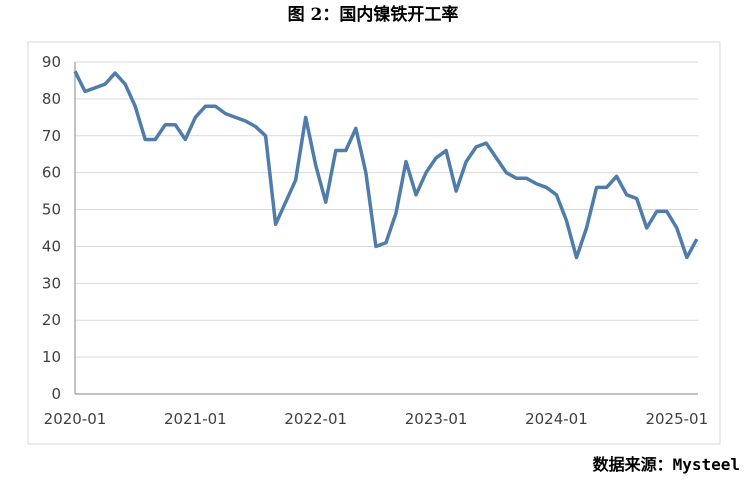 This screenshot has width=747, height=487. I want to click on y-tick-label: 50, so click(51, 210).